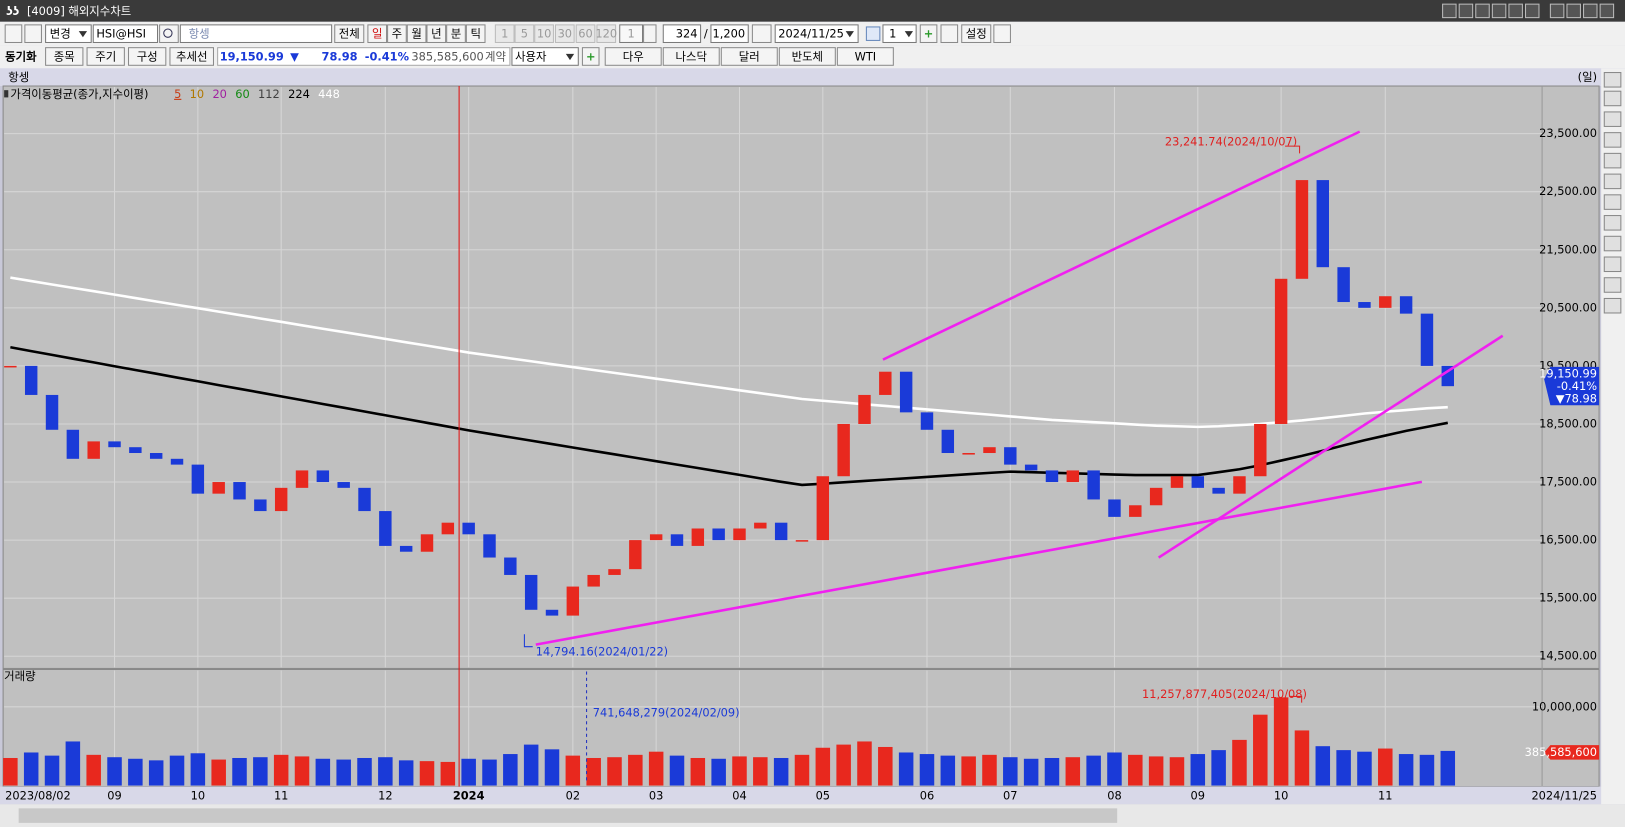  What do you see at coordinates (1114, 795) in the screenshot?
I see `x-tick-label: 08` at bounding box center [1114, 795].